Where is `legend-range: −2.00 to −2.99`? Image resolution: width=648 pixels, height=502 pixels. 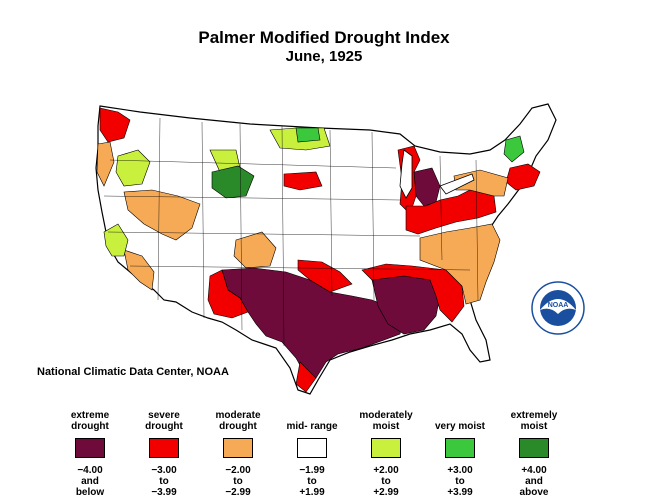
legend-range: −2.00 to −2.99 is located at coordinates (238, 481).